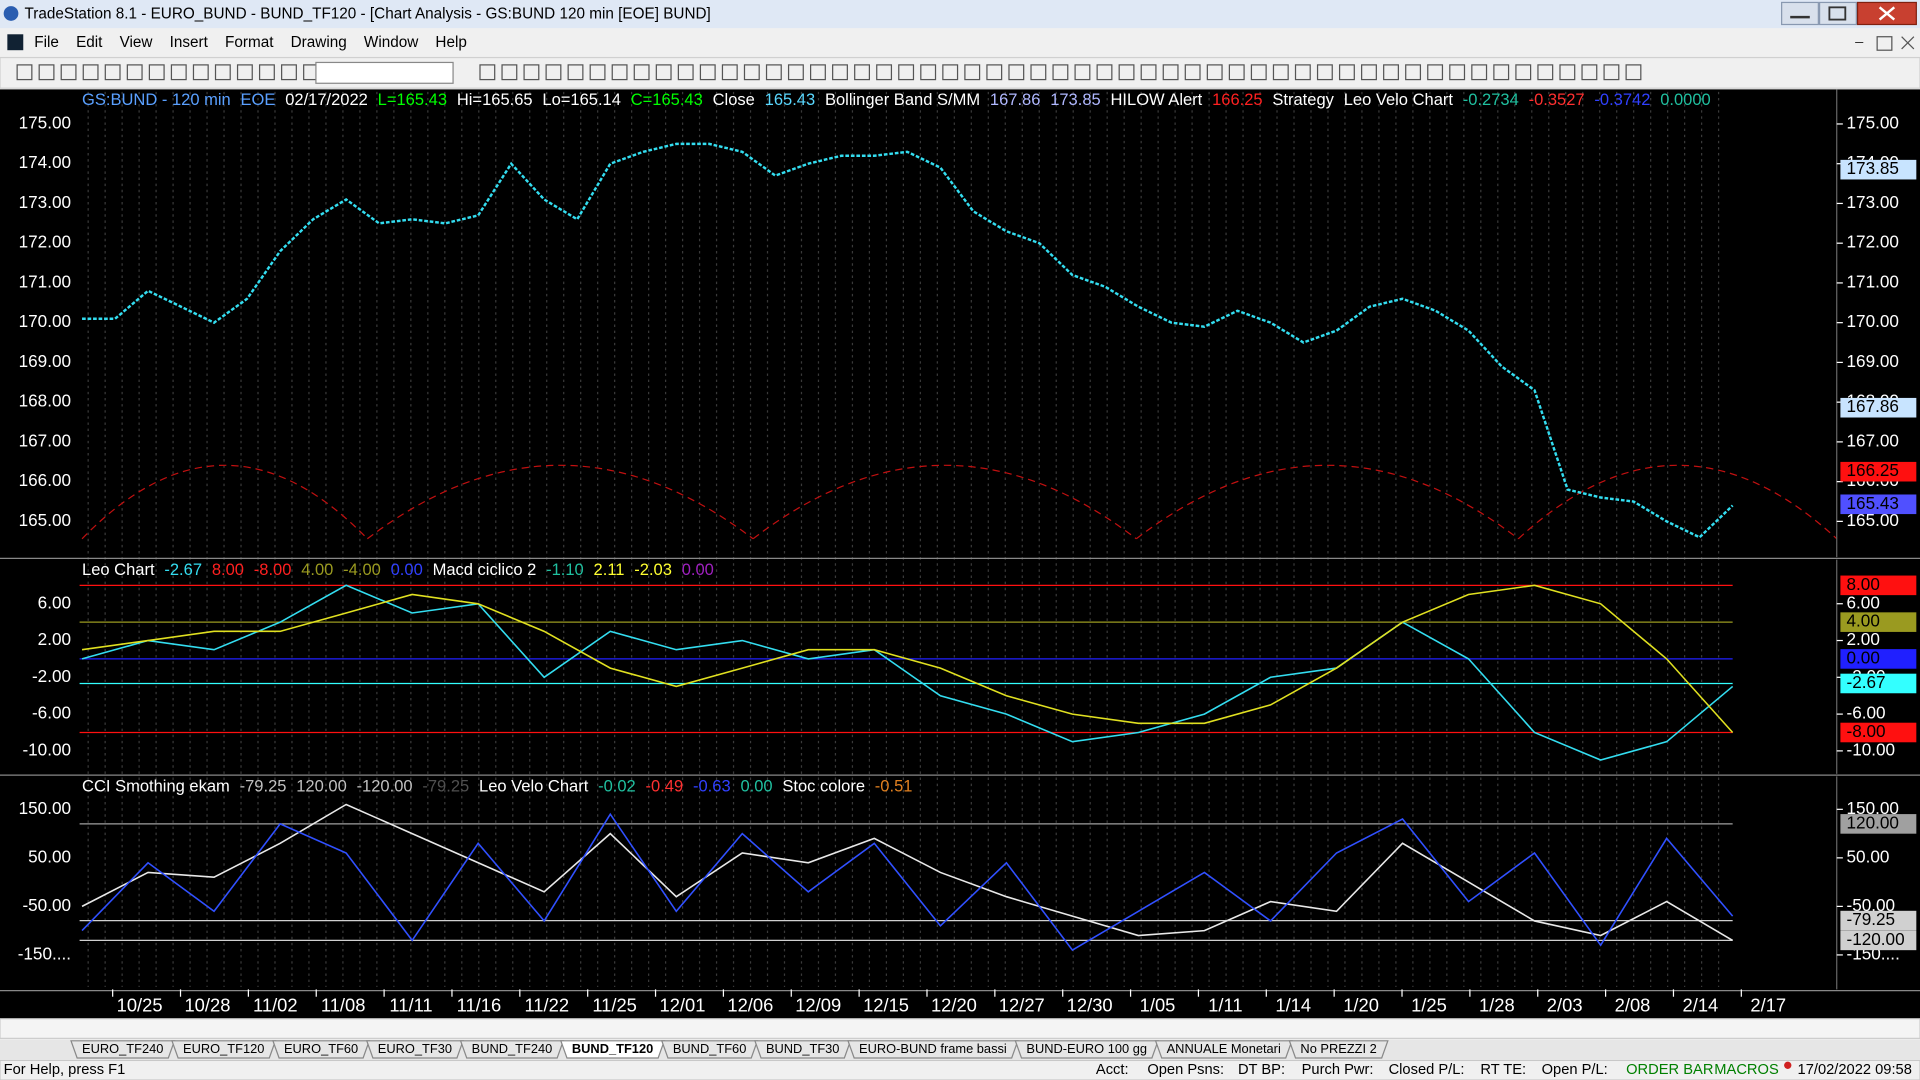 The height and width of the screenshot is (1080, 1920). I want to click on tab-label: BUND_TF120, so click(612, 1048).